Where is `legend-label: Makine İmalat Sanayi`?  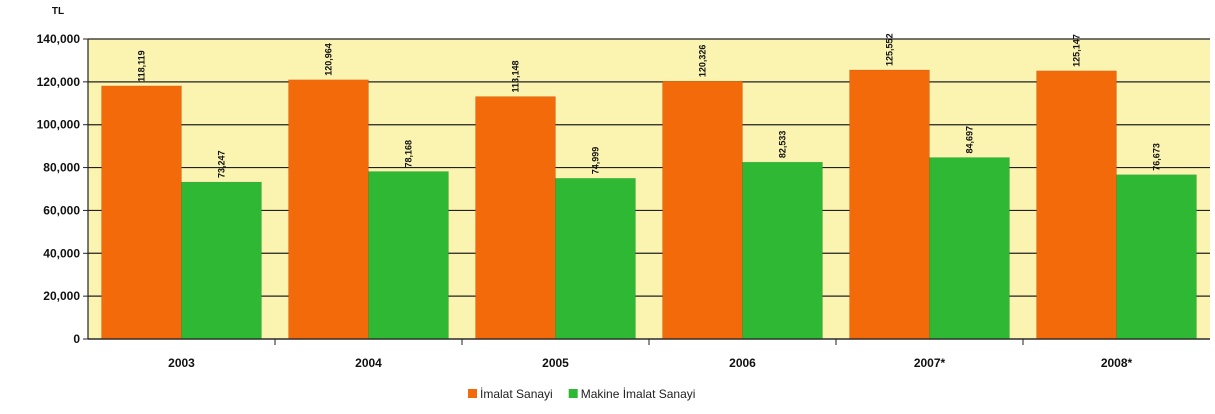
legend-label: Makine İmalat Sanayi is located at coordinates (638, 394).